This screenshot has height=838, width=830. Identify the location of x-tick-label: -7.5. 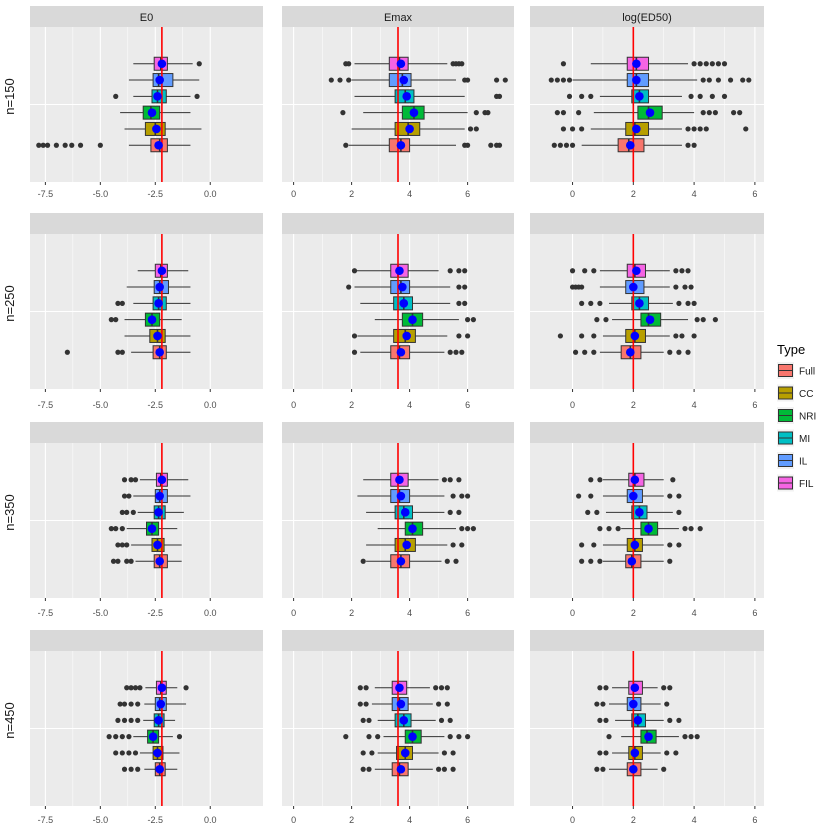
(46, 194).